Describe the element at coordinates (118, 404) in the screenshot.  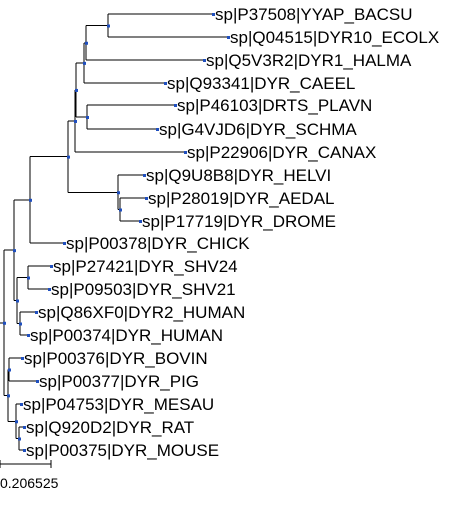
I see `leaf-label-dyr-mesau: sp|P04753|DYR_MESAU` at that location.